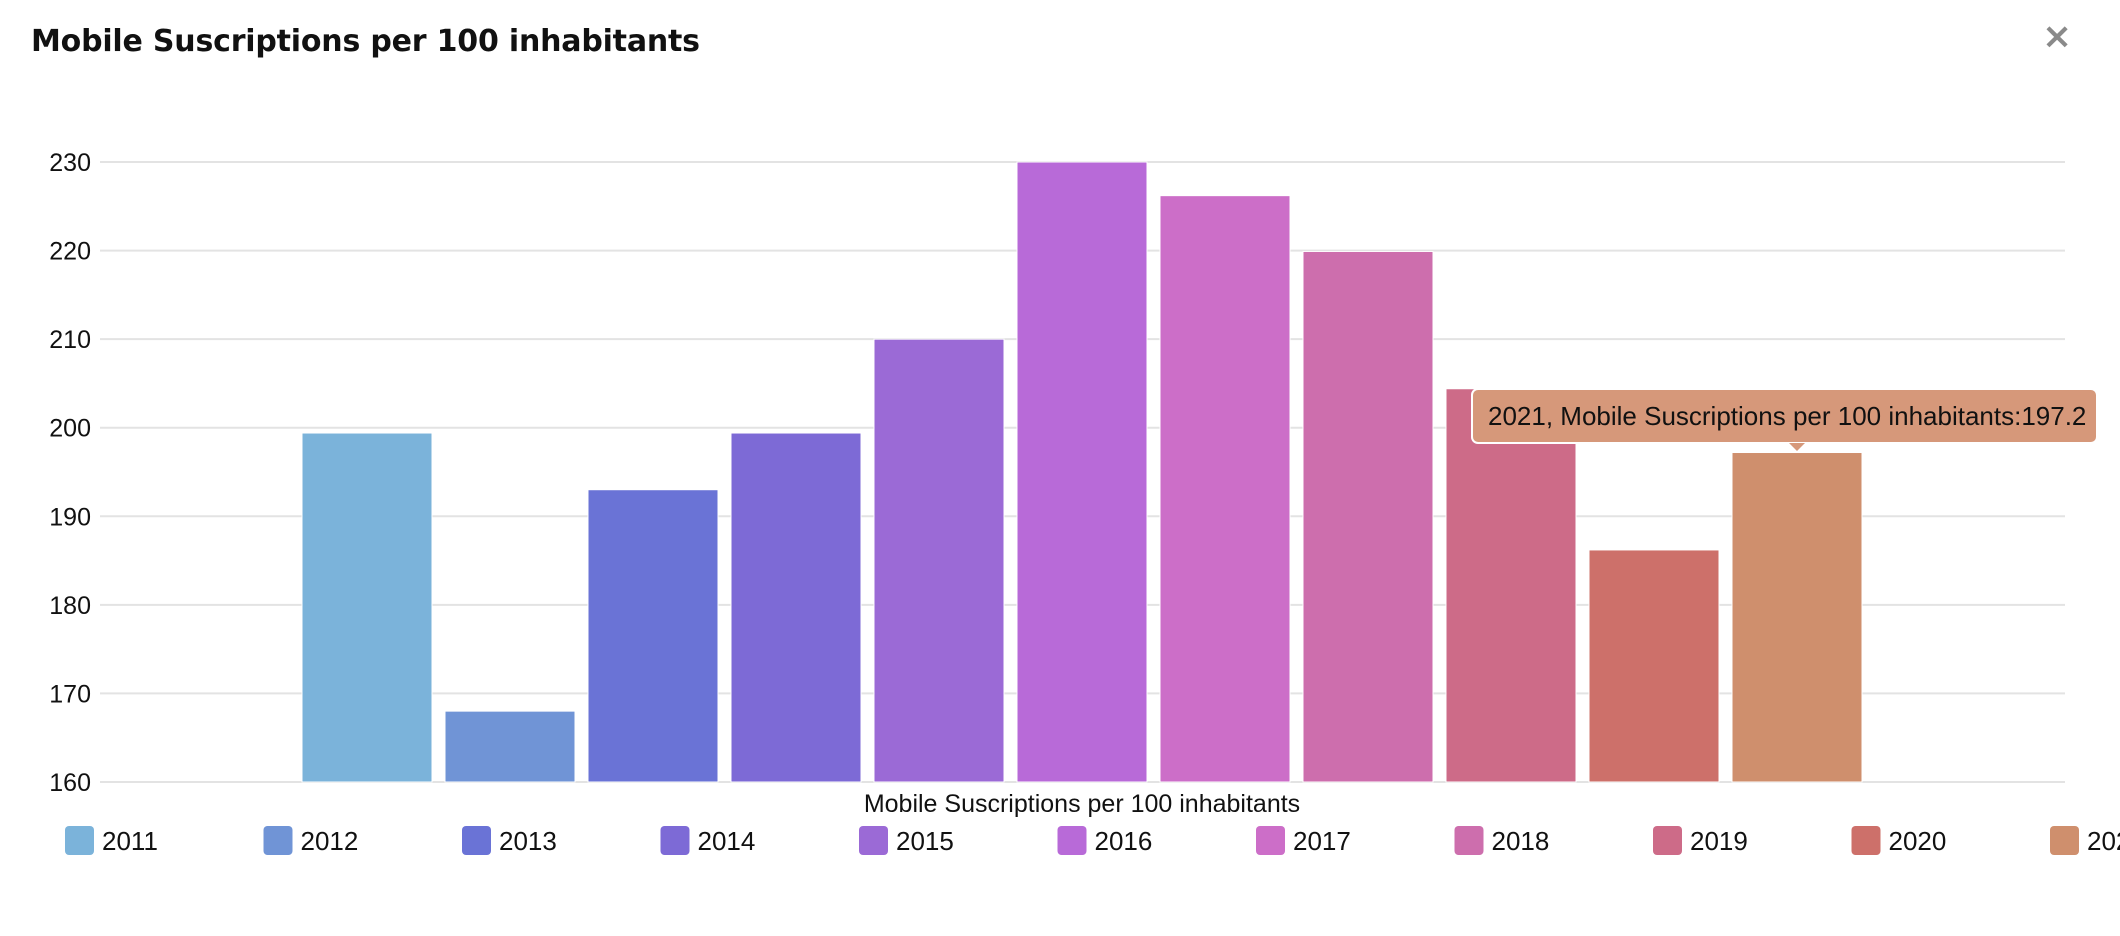 The image size is (2120, 936). Describe the element at coordinates (330, 841) in the screenshot. I see `legend-label-2012: 2012` at that location.